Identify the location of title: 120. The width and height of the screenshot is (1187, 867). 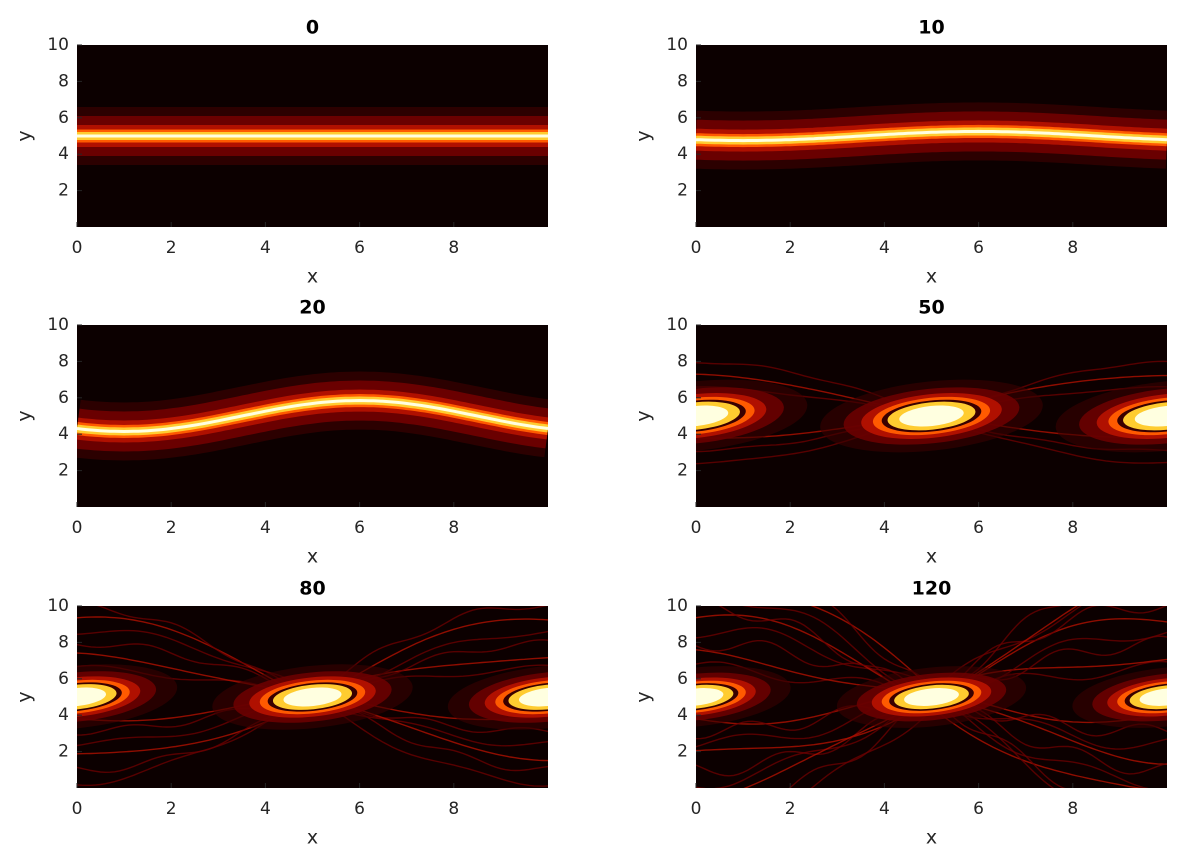
(932, 589).